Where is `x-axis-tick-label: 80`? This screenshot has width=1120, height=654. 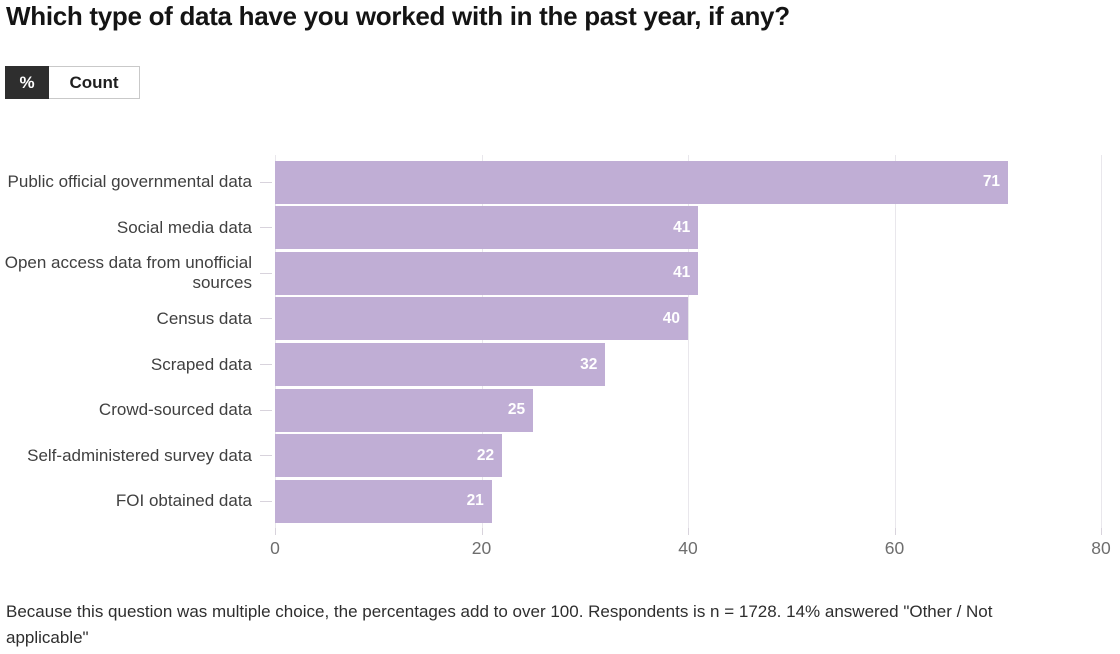 x-axis-tick-label: 80 is located at coordinates (1101, 548).